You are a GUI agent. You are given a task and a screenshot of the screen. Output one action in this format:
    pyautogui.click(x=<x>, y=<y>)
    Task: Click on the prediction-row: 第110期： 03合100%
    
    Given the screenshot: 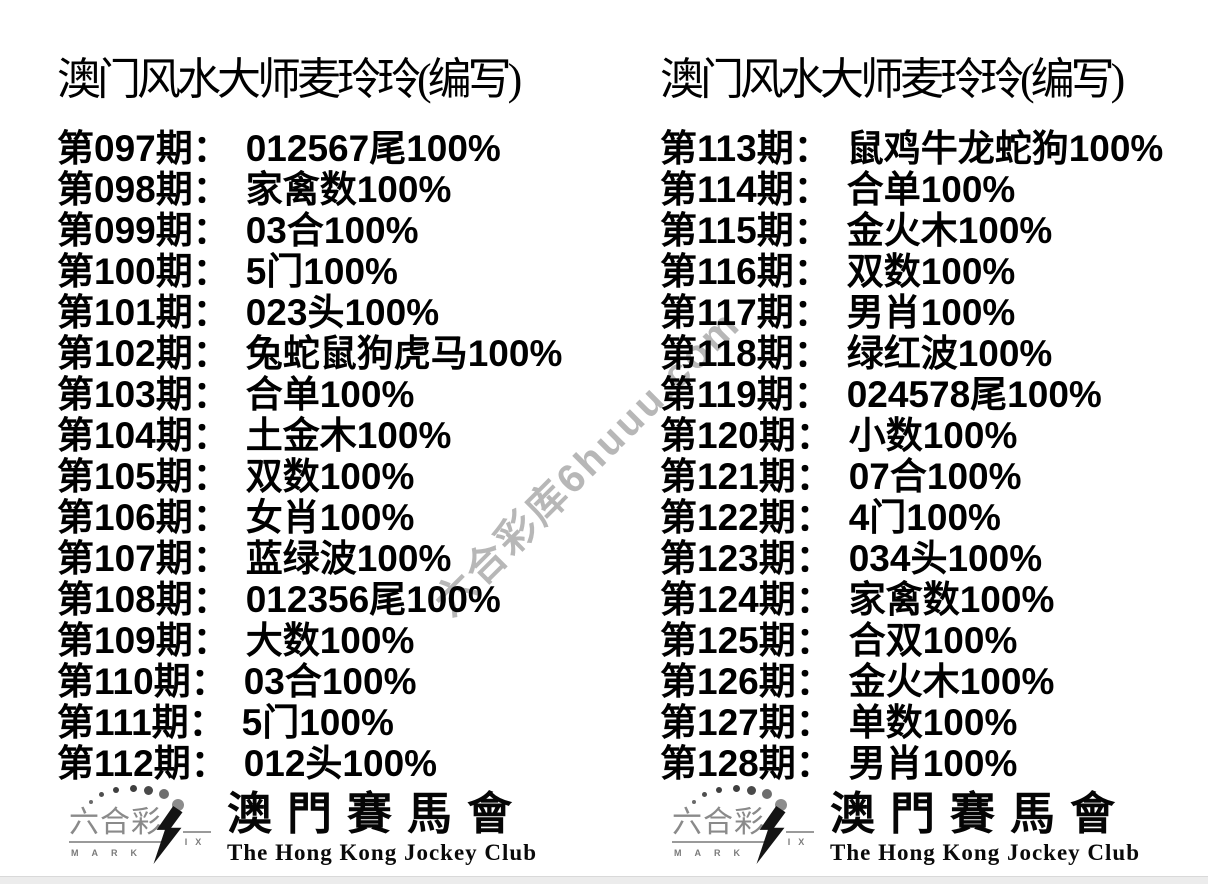 What is the action you would take?
    pyautogui.click(x=335, y=681)
    